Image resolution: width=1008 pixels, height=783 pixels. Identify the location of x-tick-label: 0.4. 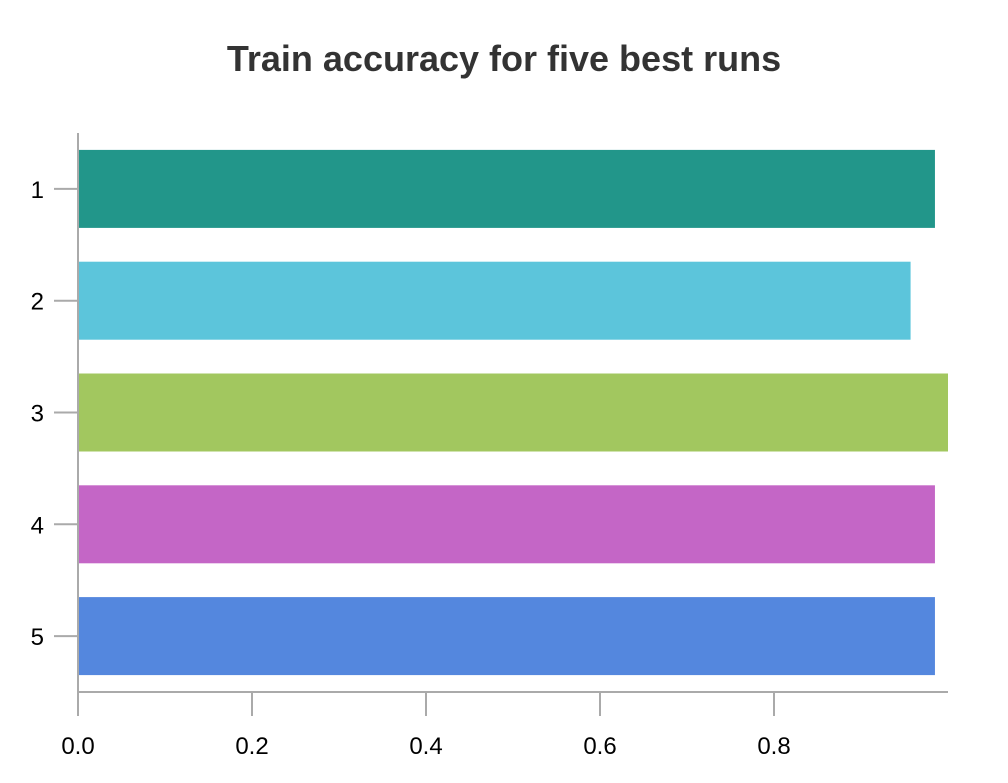
(425, 746).